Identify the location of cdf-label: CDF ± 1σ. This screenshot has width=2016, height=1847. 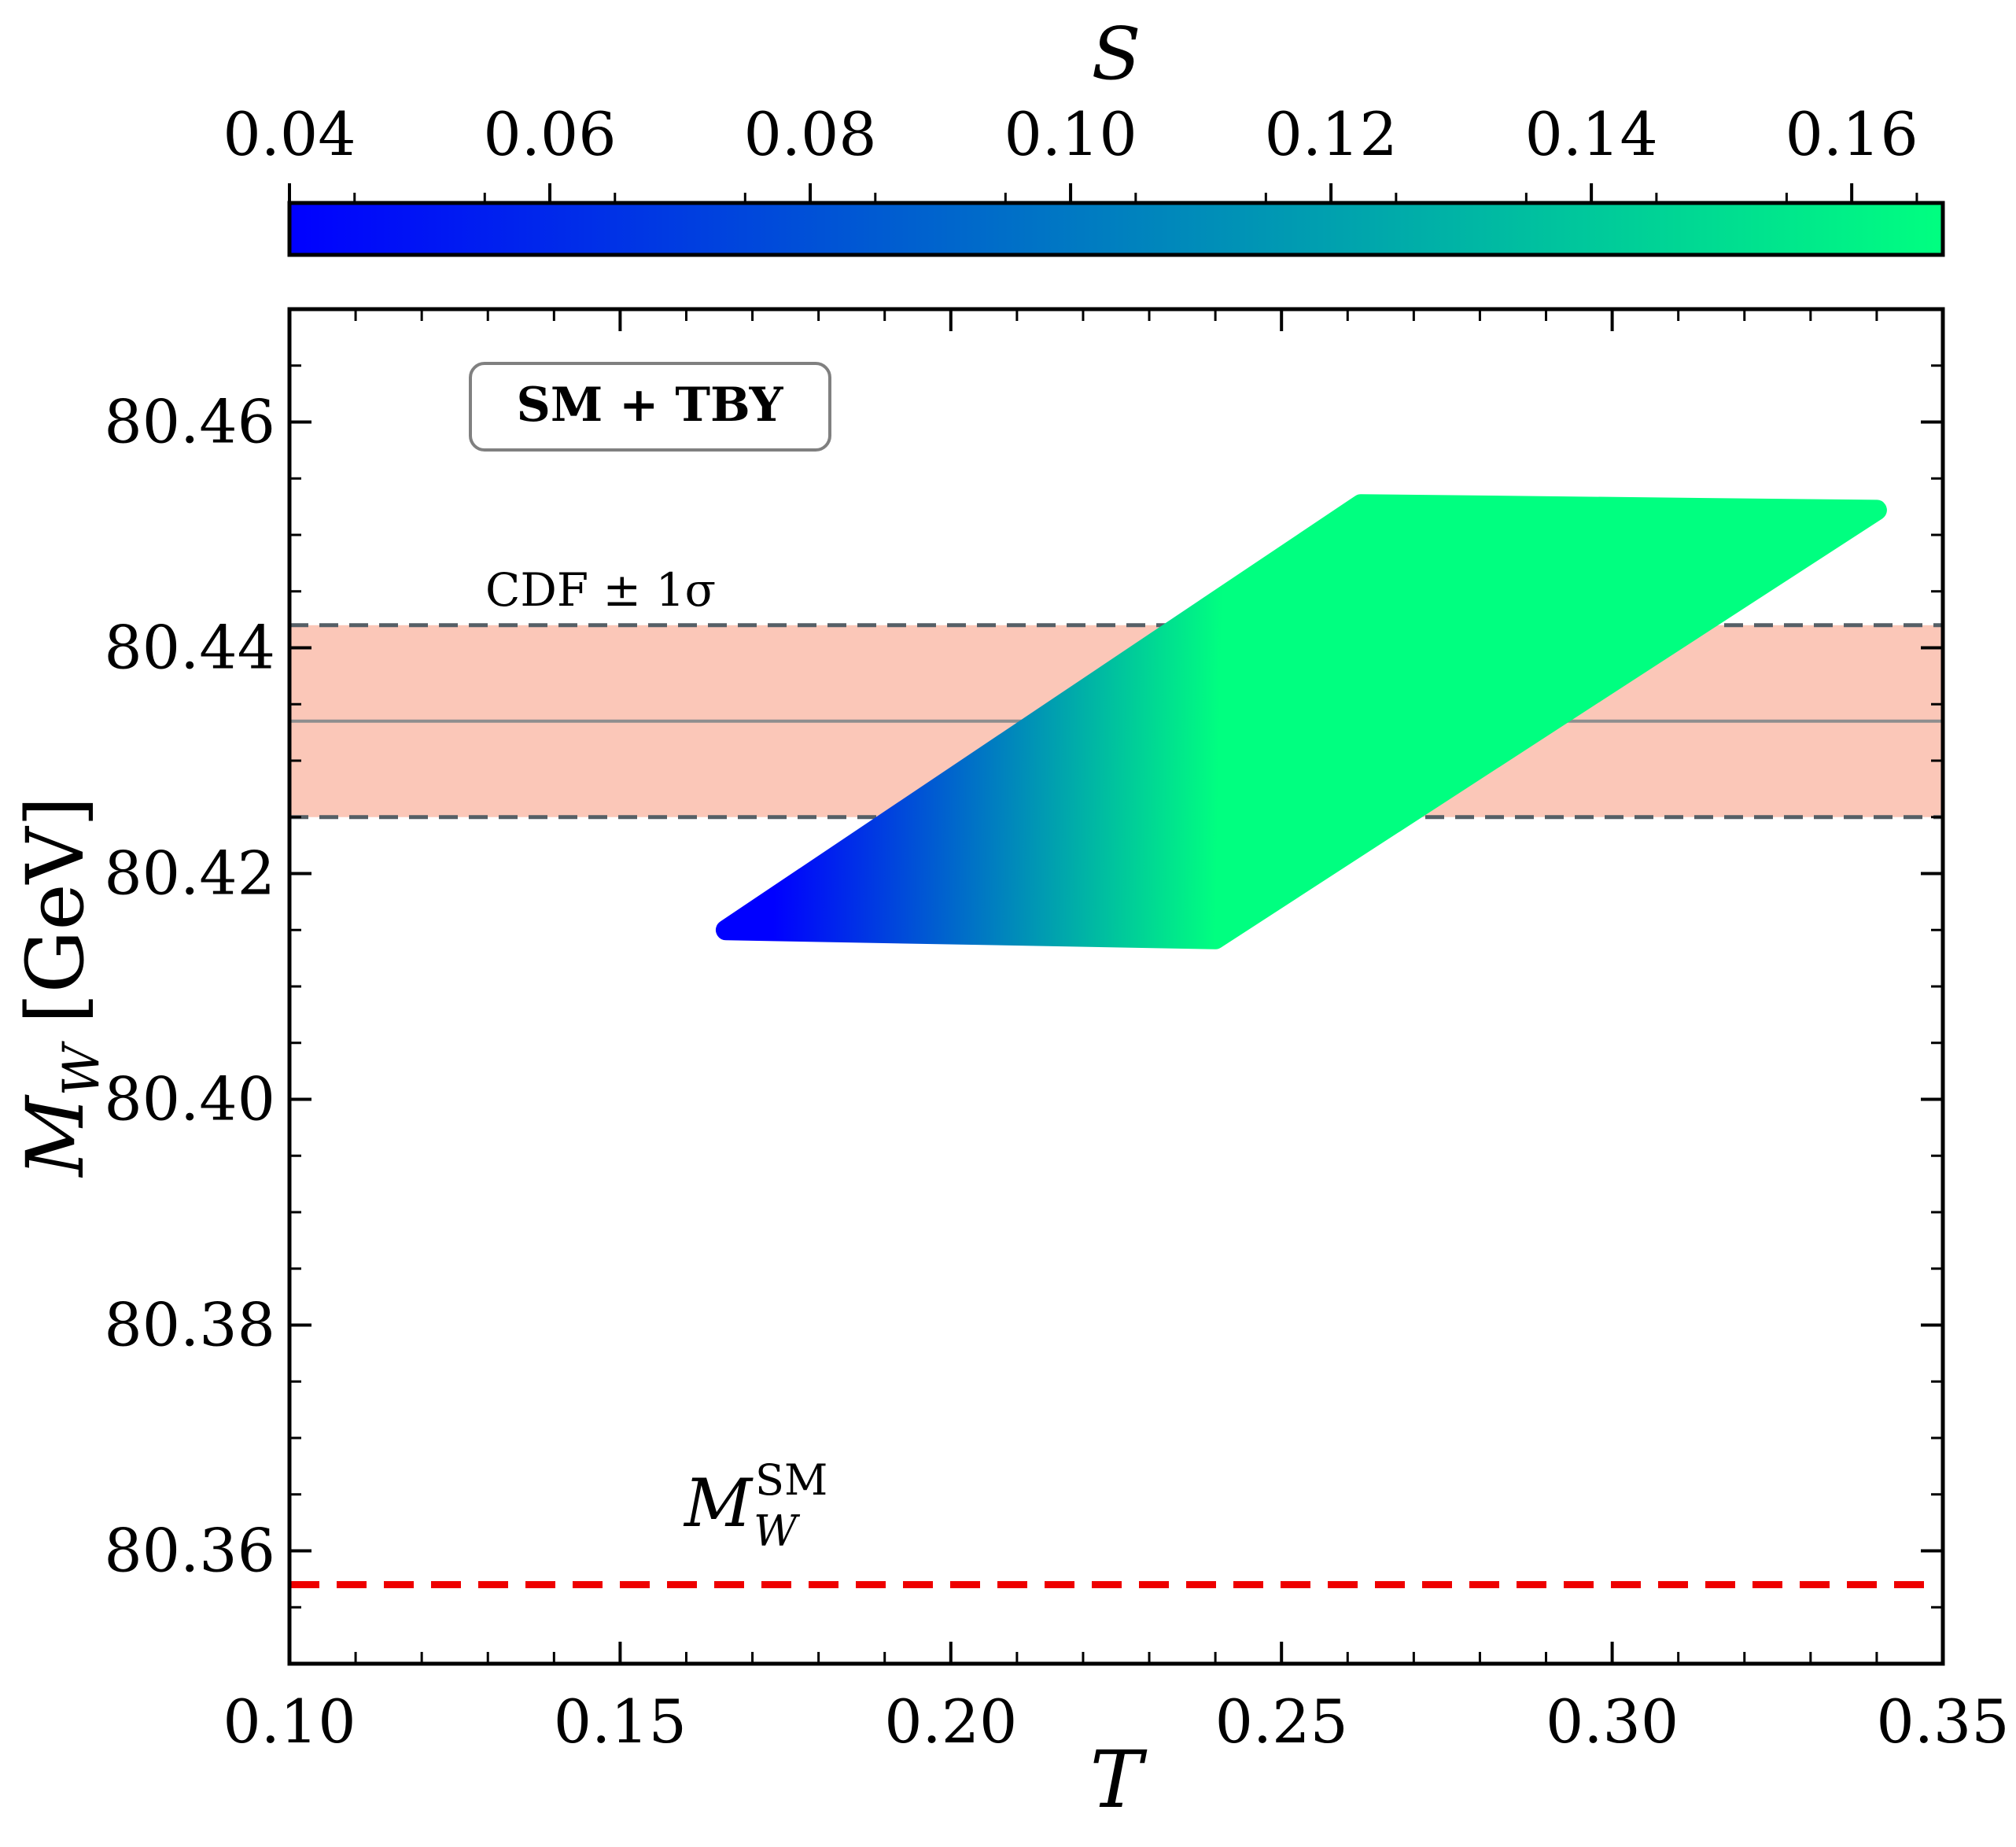
(601, 590).